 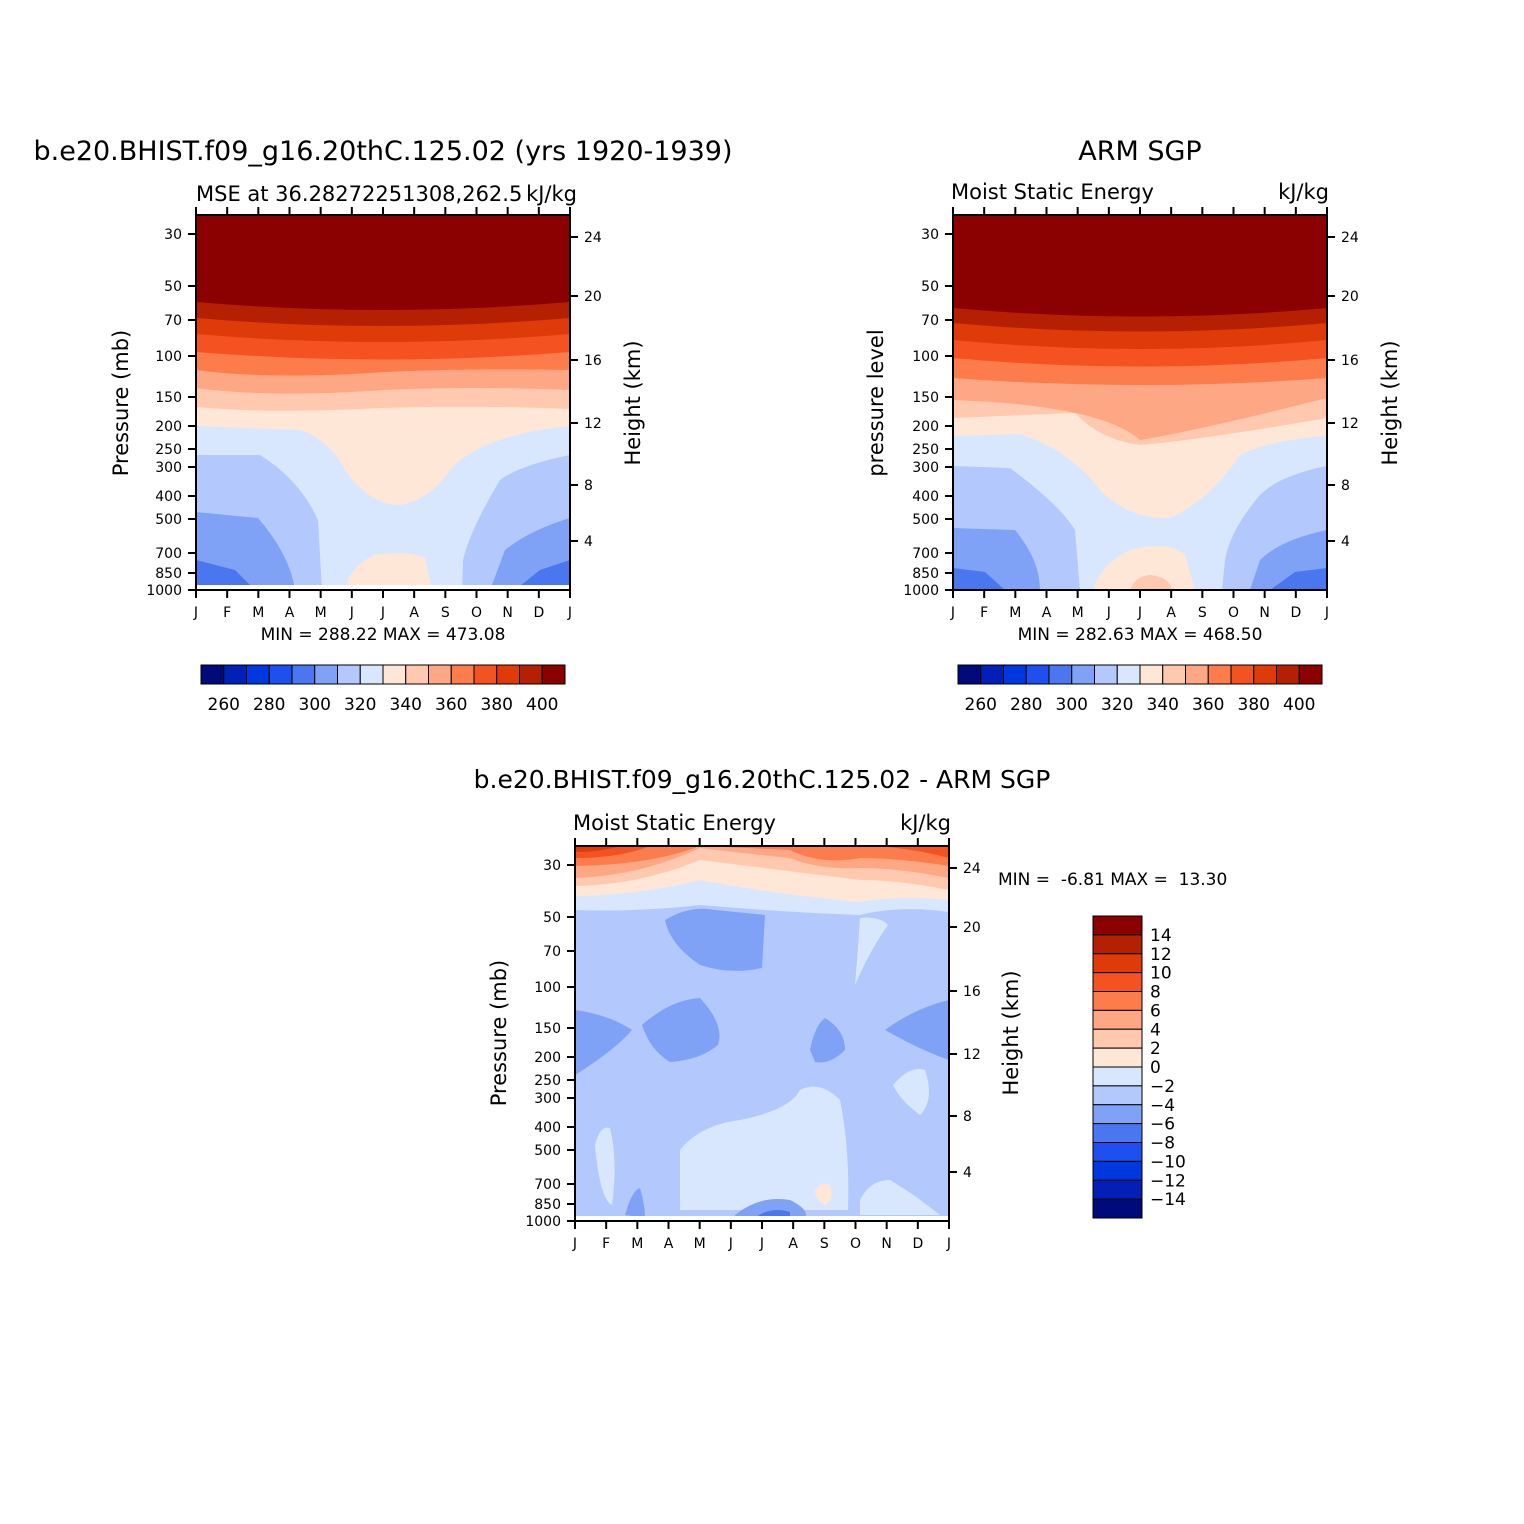 What do you see at coordinates (593, 424) in the screenshot?
I see `y-right-tick-label: 12` at bounding box center [593, 424].